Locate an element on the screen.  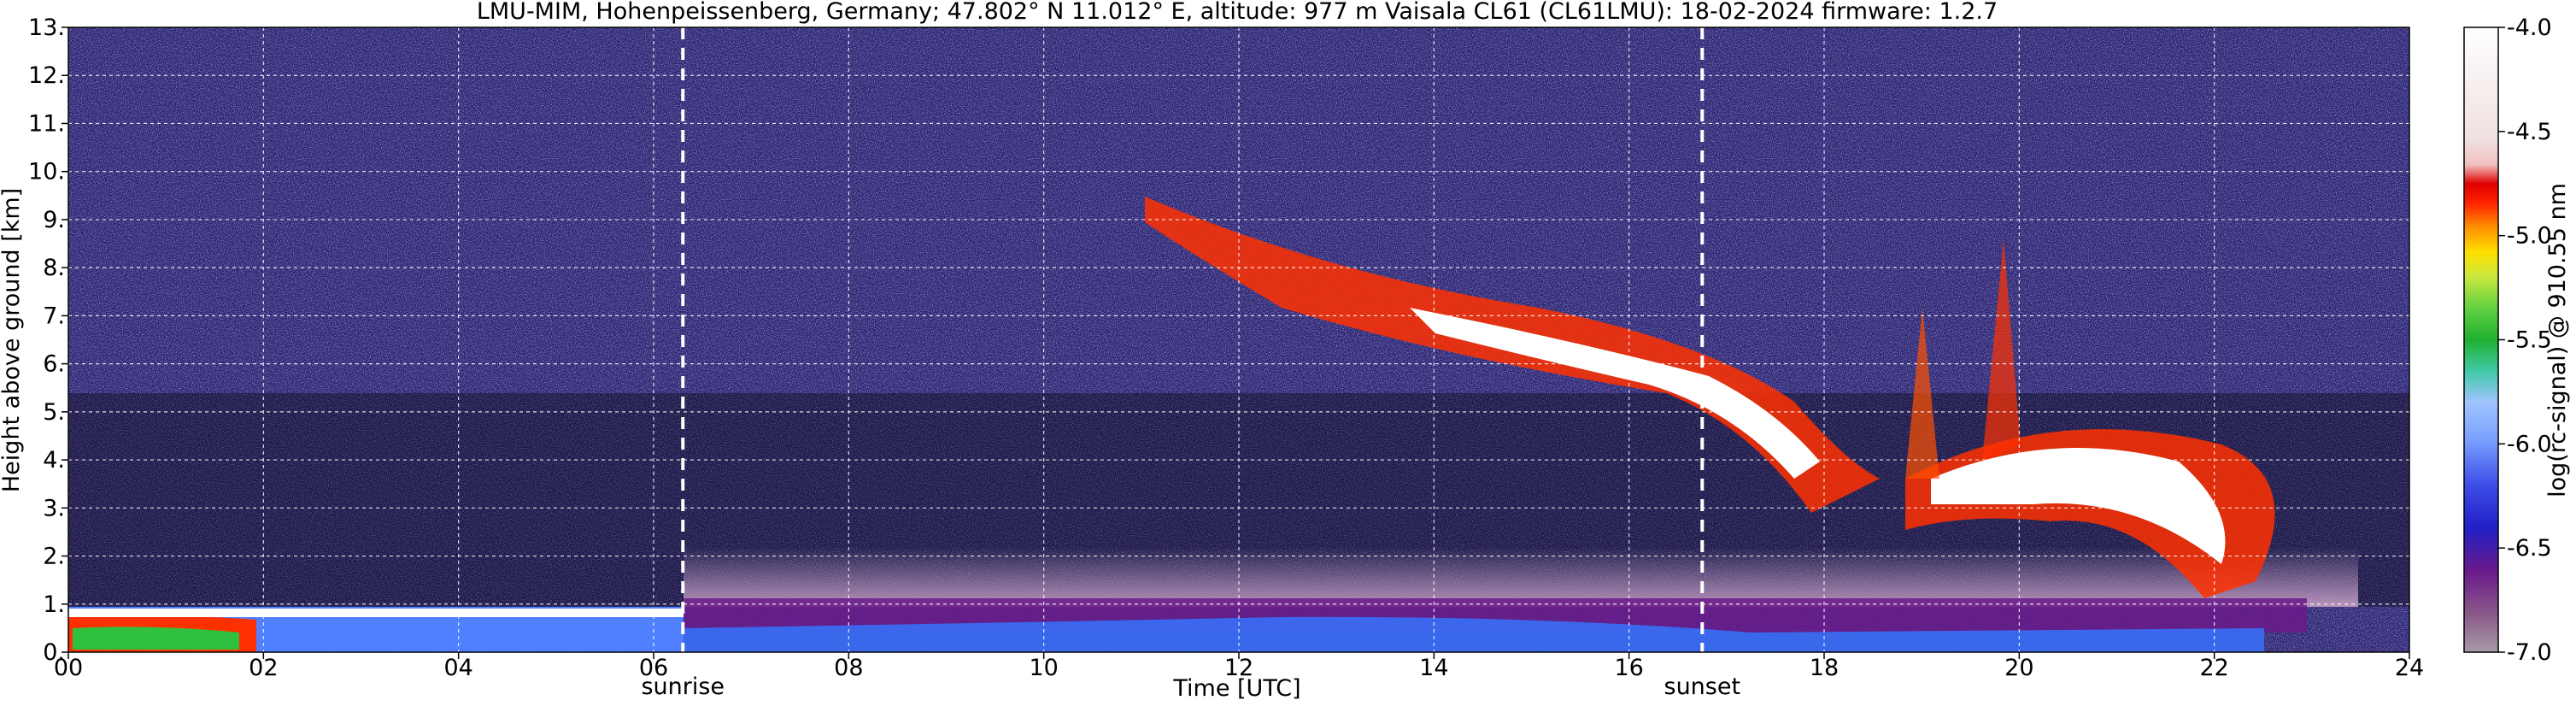
y-axis-ticks: 0. 1. 2. 3. 4. 5. 6. 7. 8. 9. 10. 11. 12. 13. is located at coordinates (48, 340).